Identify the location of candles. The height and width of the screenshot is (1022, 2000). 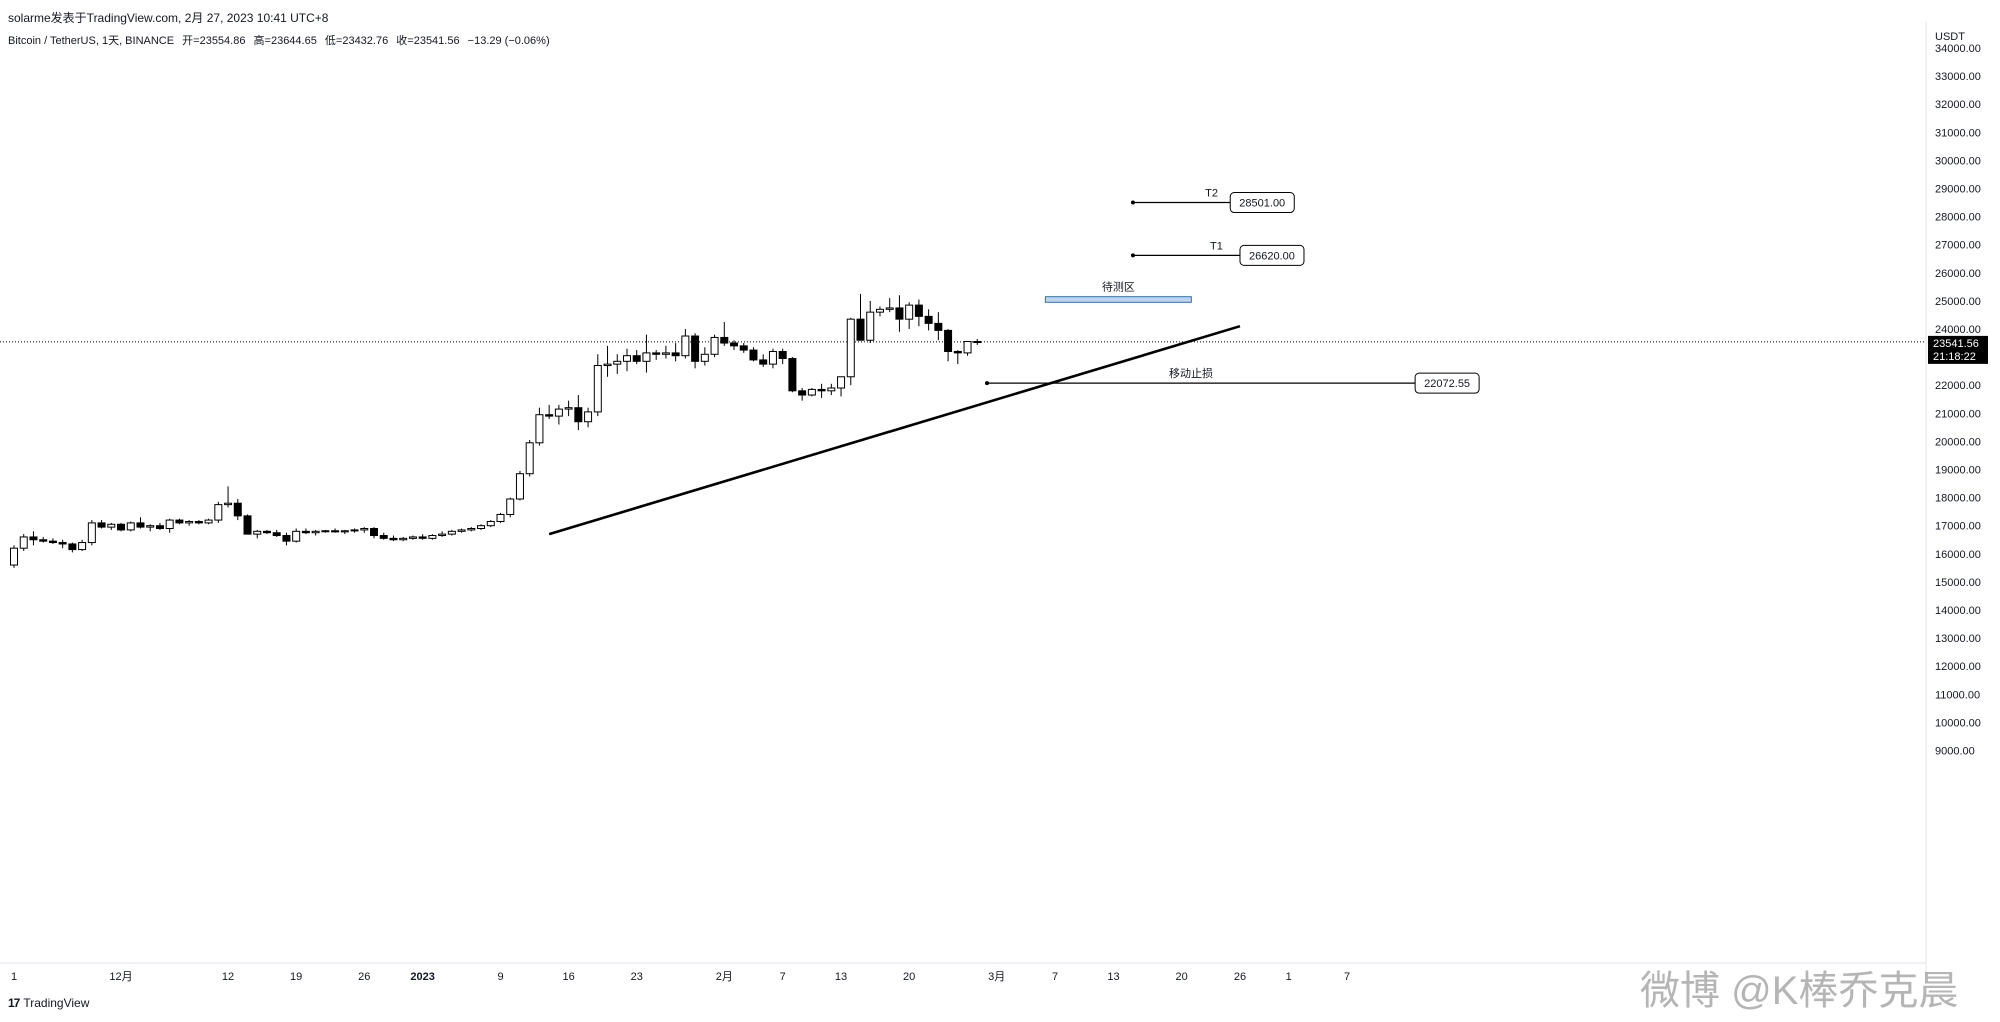
(496, 430).